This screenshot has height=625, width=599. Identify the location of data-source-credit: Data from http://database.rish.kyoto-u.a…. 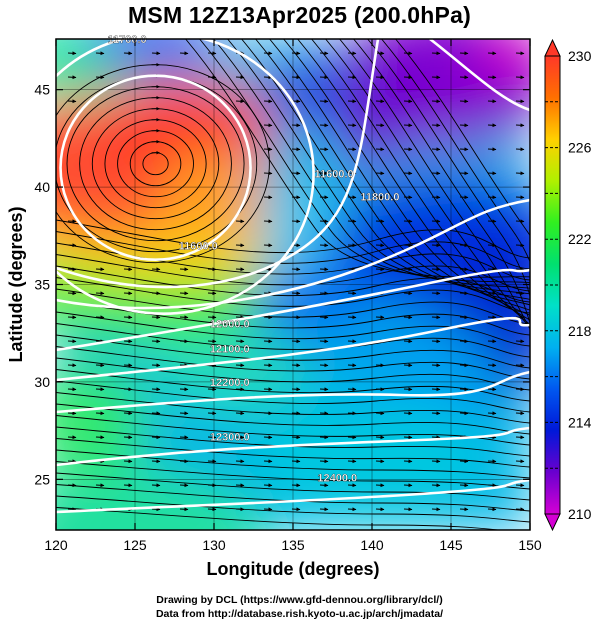
(299, 614).